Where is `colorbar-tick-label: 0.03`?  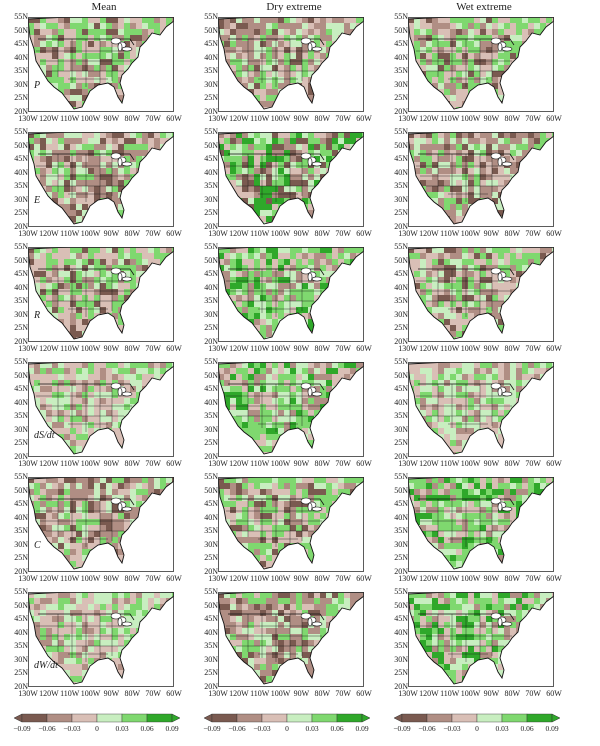
colorbar-tick-label: 0.03 is located at coordinates (312, 728).